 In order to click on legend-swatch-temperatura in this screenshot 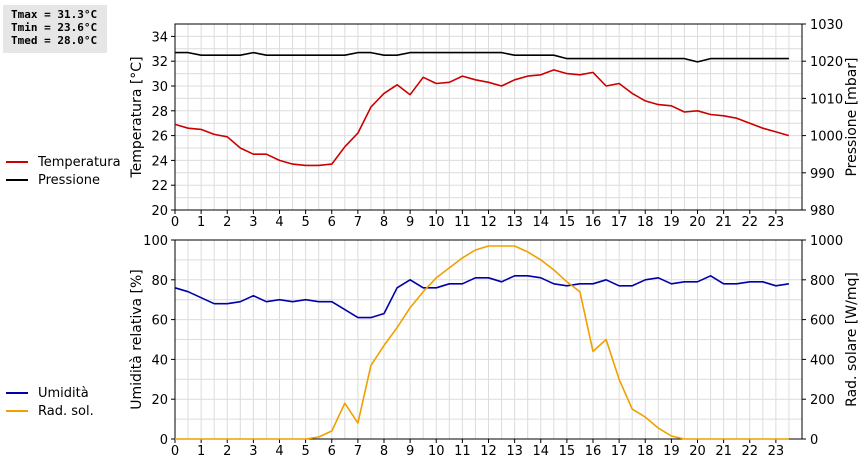, I will do `click(17, 162)`.